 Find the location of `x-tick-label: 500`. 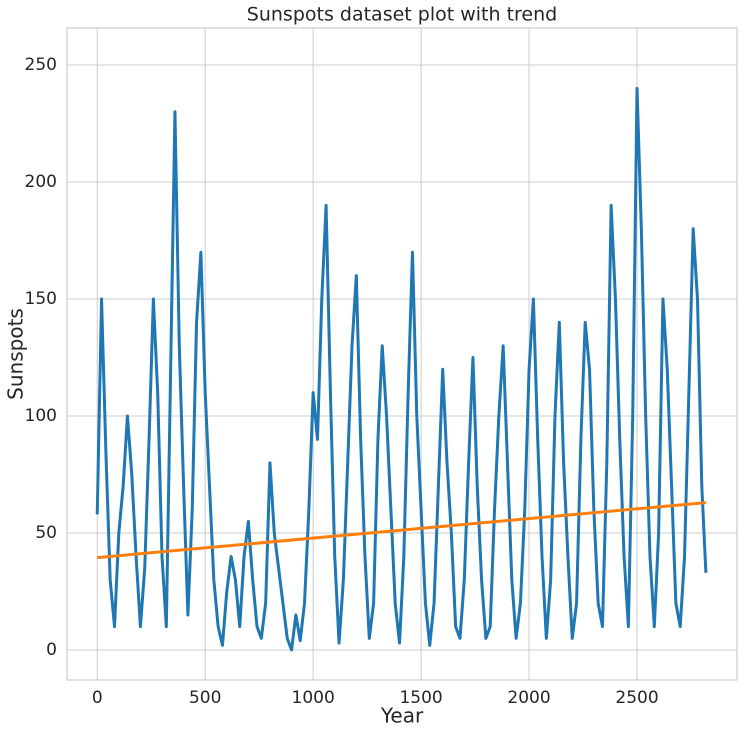

x-tick-label: 500 is located at coordinates (205, 698).